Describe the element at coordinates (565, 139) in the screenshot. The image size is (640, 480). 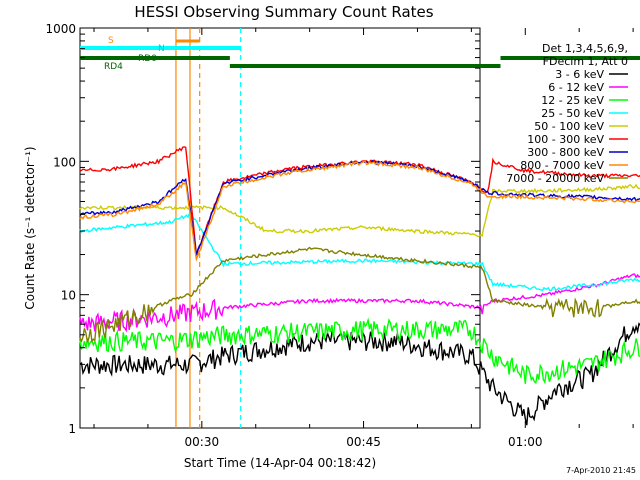
I see `legend-label-5: 100 - 300 keV` at that location.